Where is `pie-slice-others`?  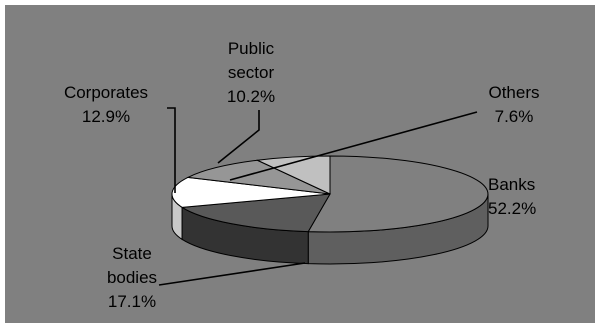 pie-slice-others is located at coordinates (293, 175).